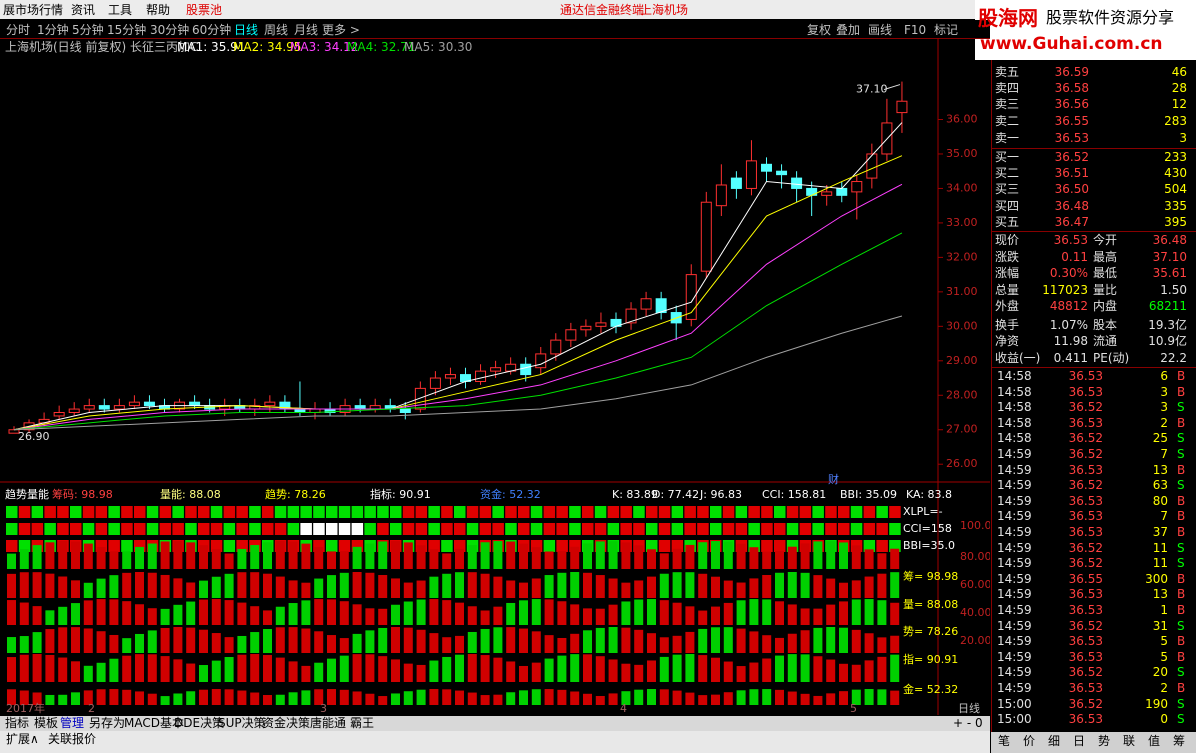  I want to click on indicator-tab: 管理, so click(72, 723).